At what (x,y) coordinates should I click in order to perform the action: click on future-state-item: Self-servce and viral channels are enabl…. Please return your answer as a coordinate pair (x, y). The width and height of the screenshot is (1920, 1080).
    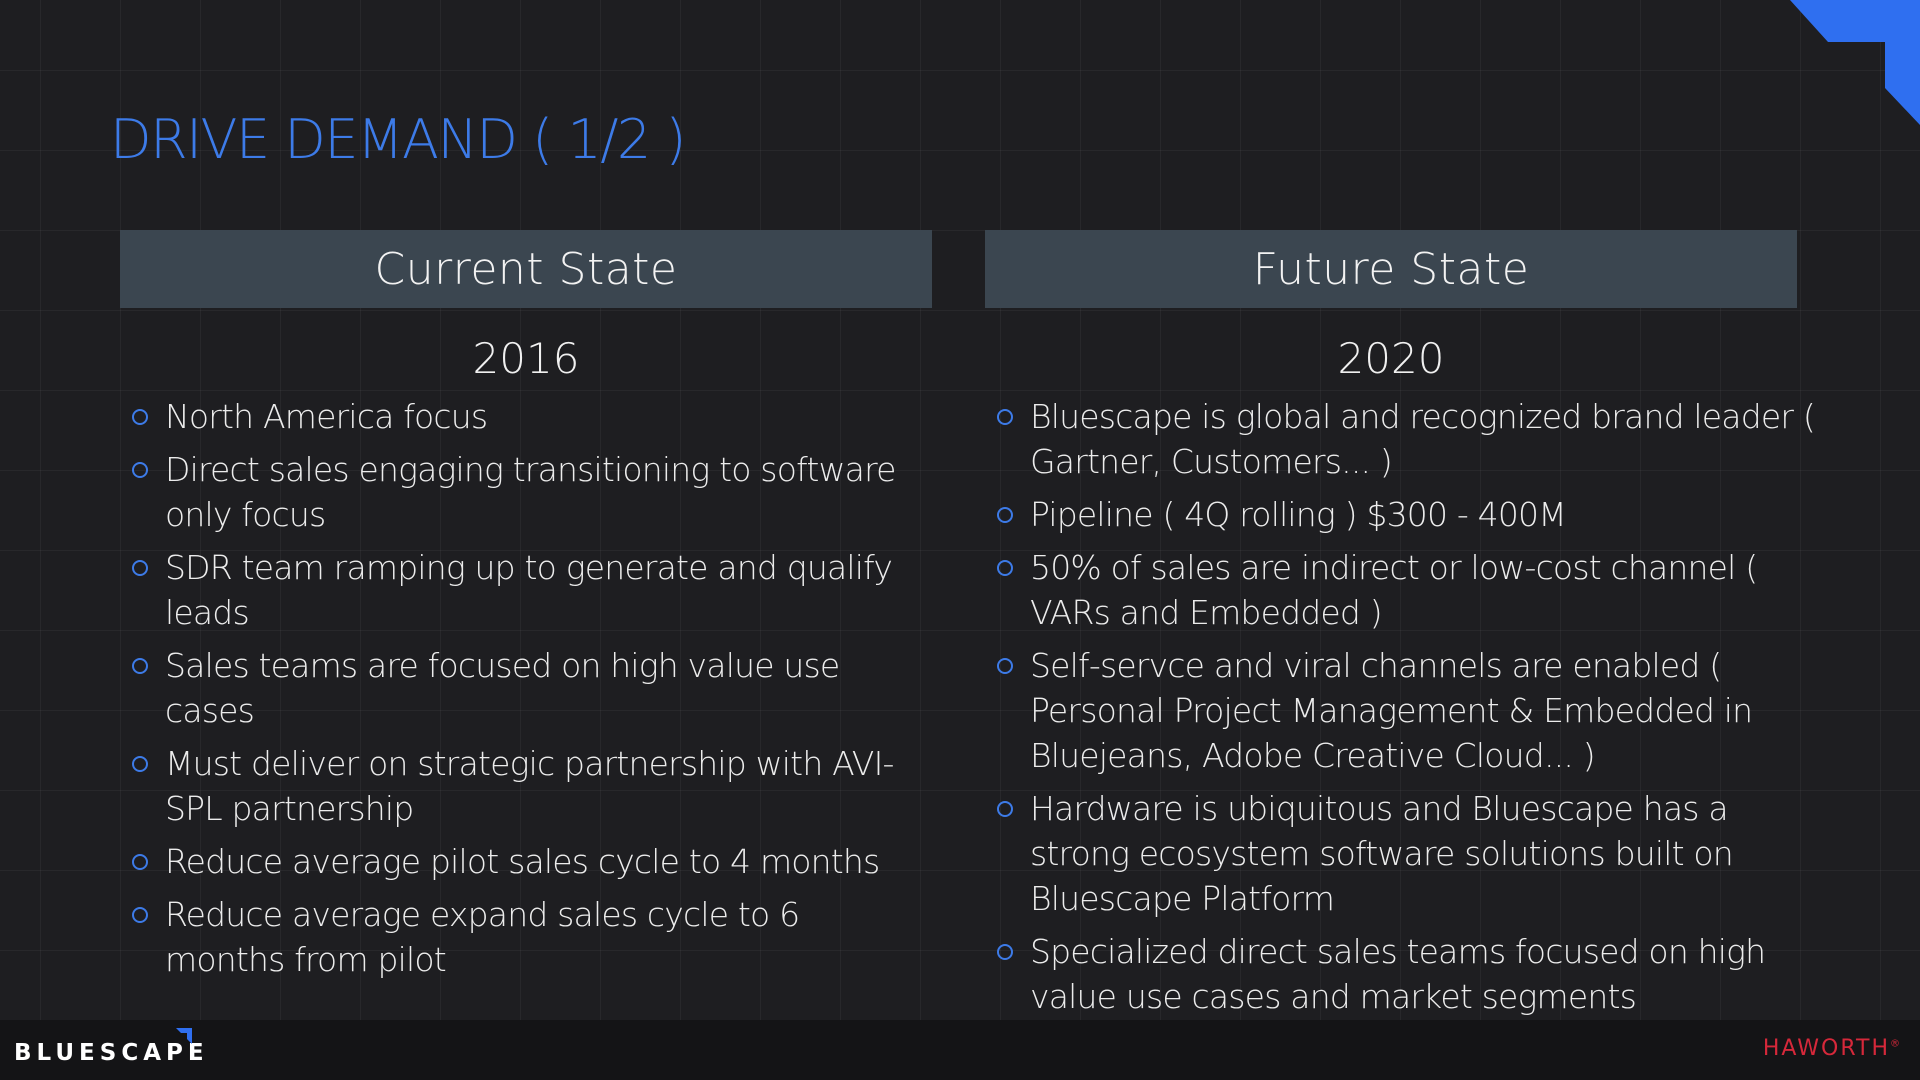
    Looking at the image, I should click on (1402, 710).